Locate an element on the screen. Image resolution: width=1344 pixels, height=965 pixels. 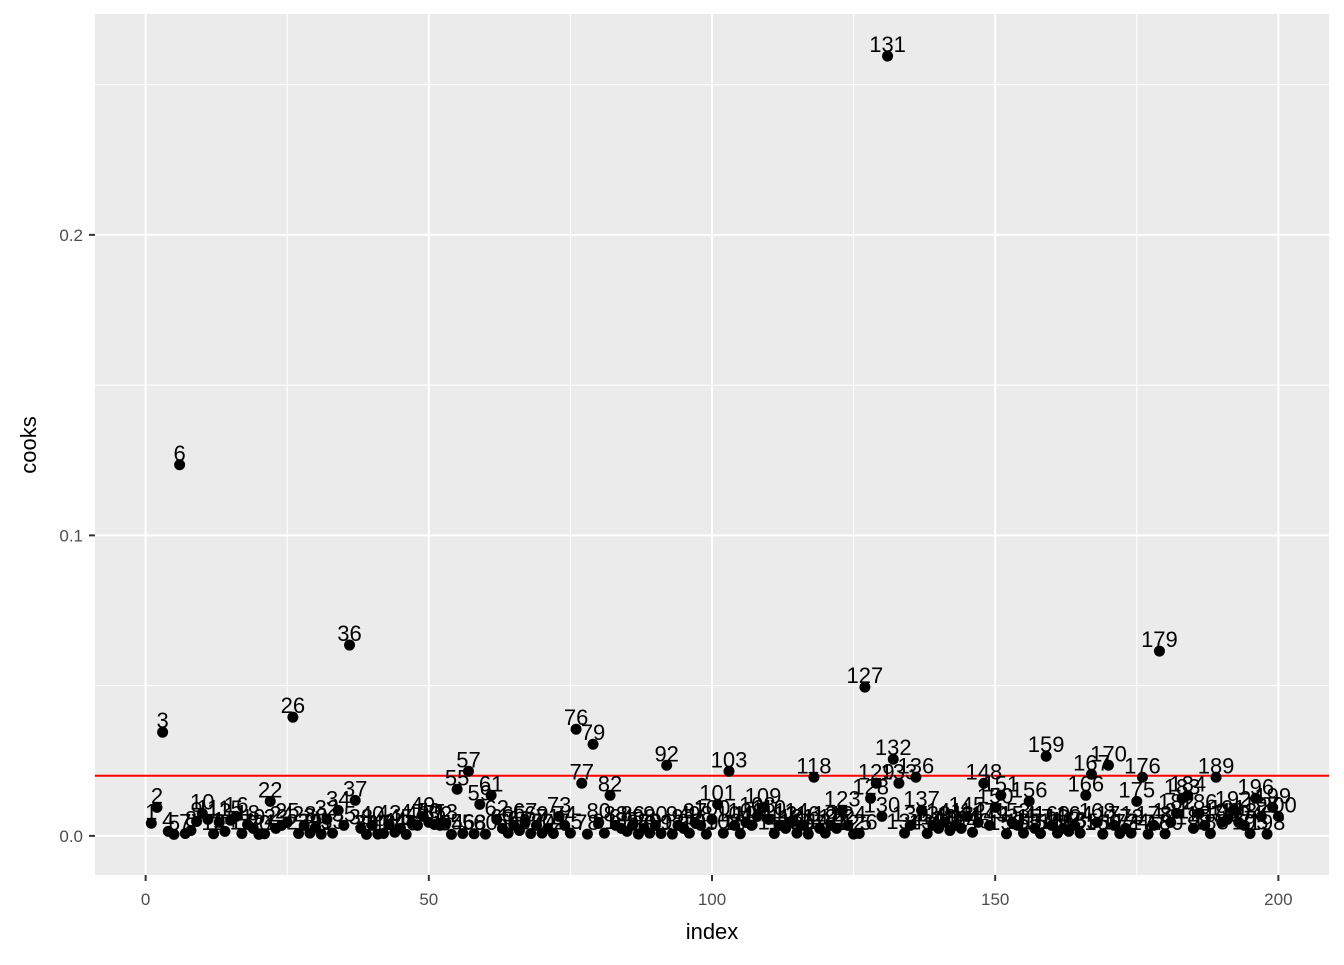
point-label: 172 is located at coordinates (1119, 821).